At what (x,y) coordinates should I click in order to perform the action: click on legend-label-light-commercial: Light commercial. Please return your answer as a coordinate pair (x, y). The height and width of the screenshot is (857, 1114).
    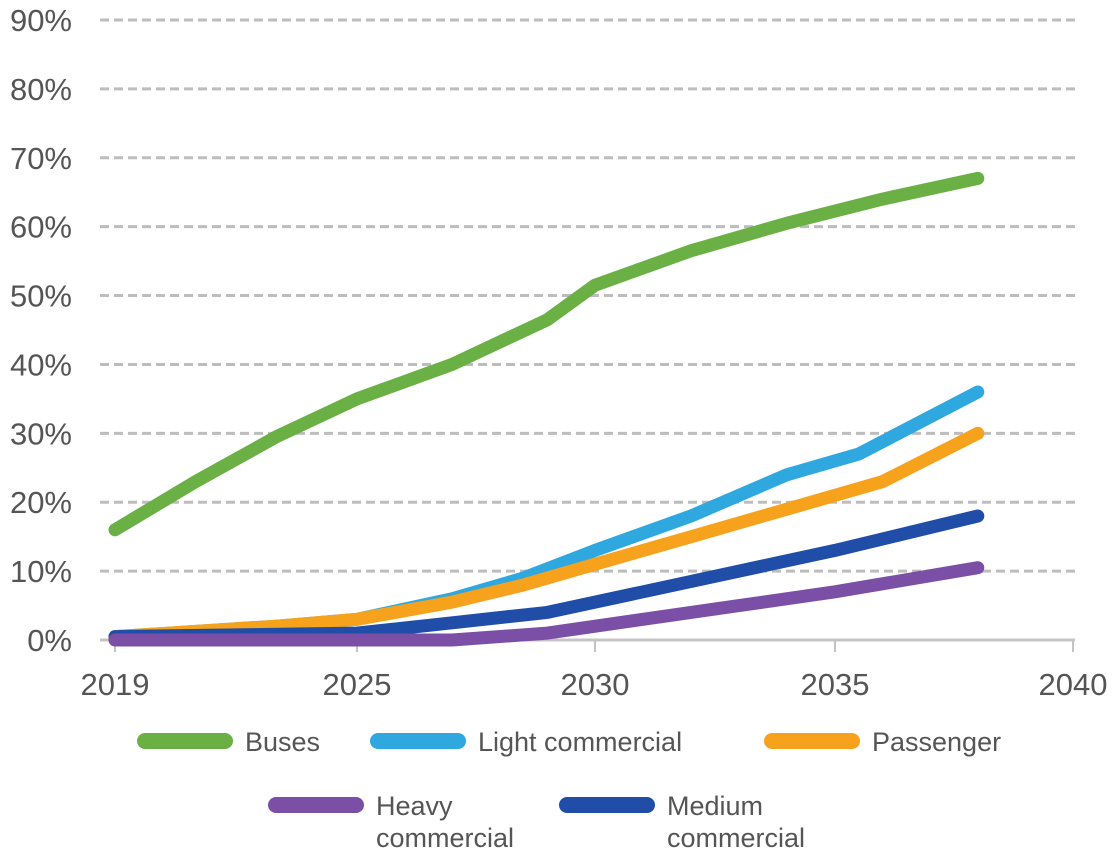
    Looking at the image, I should click on (580, 742).